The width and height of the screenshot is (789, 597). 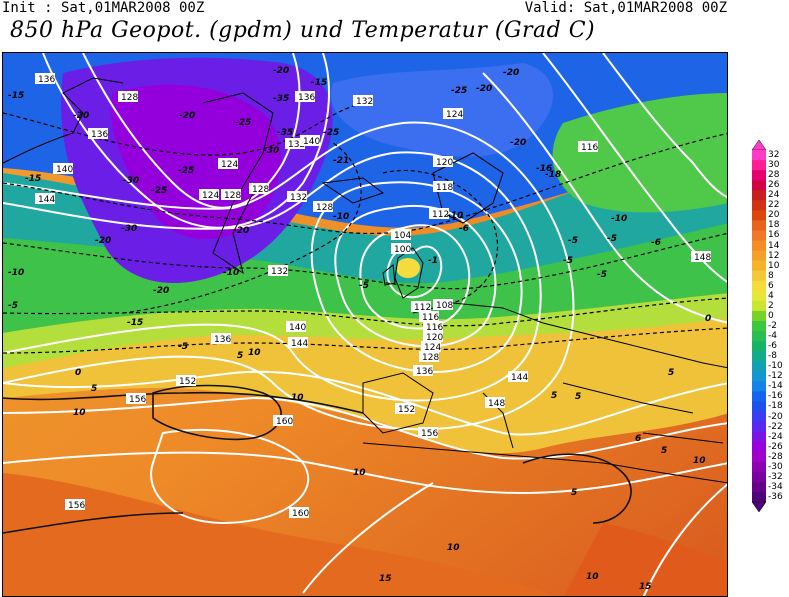 What do you see at coordinates (774, 225) in the screenshot?
I see `colorbar-label: 18` at bounding box center [774, 225].